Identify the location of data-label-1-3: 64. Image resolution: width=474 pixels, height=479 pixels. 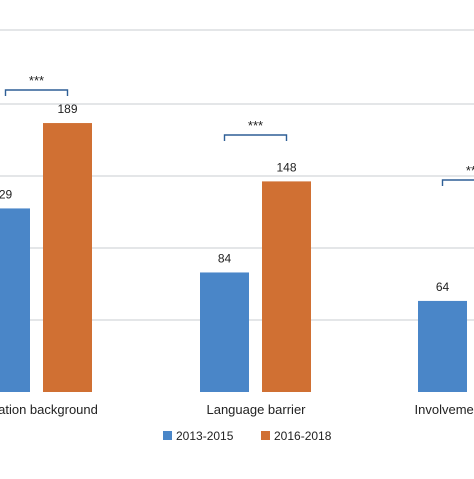
(443, 287).